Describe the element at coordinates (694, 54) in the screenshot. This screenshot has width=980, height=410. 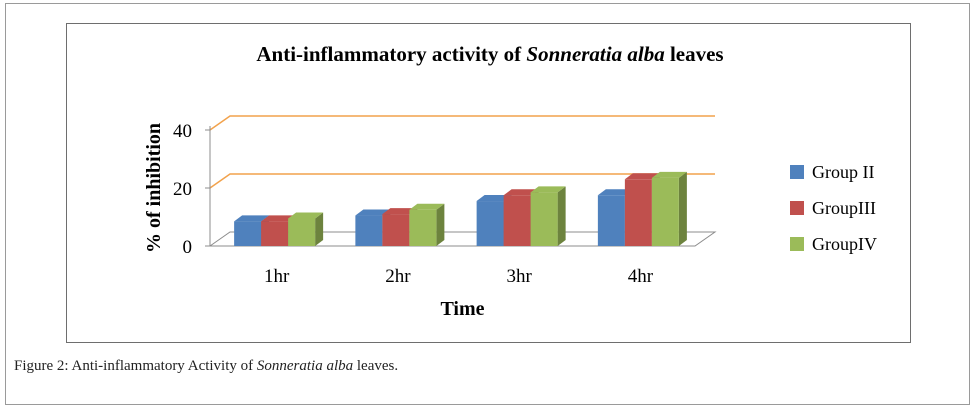
I see `chart-title-part2: leaves` at that location.